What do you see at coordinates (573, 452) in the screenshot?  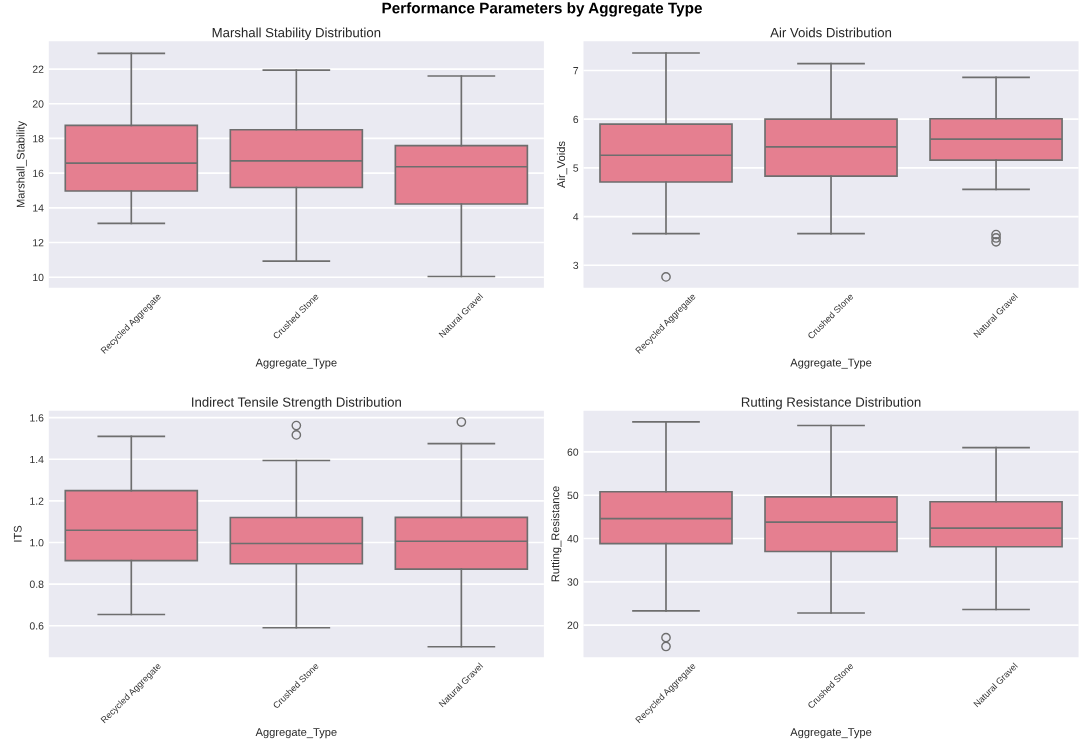 I see `y-tick-label: 60` at bounding box center [573, 452].